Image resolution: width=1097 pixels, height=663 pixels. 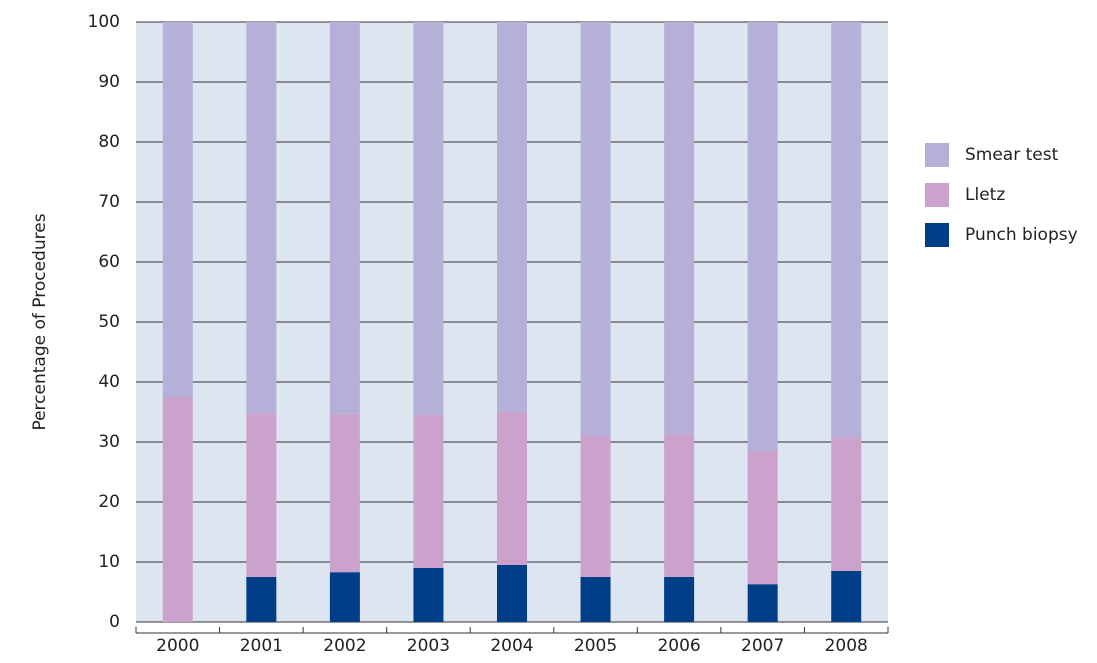 I want to click on y-tick-label: 100, so click(x=104, y=22).